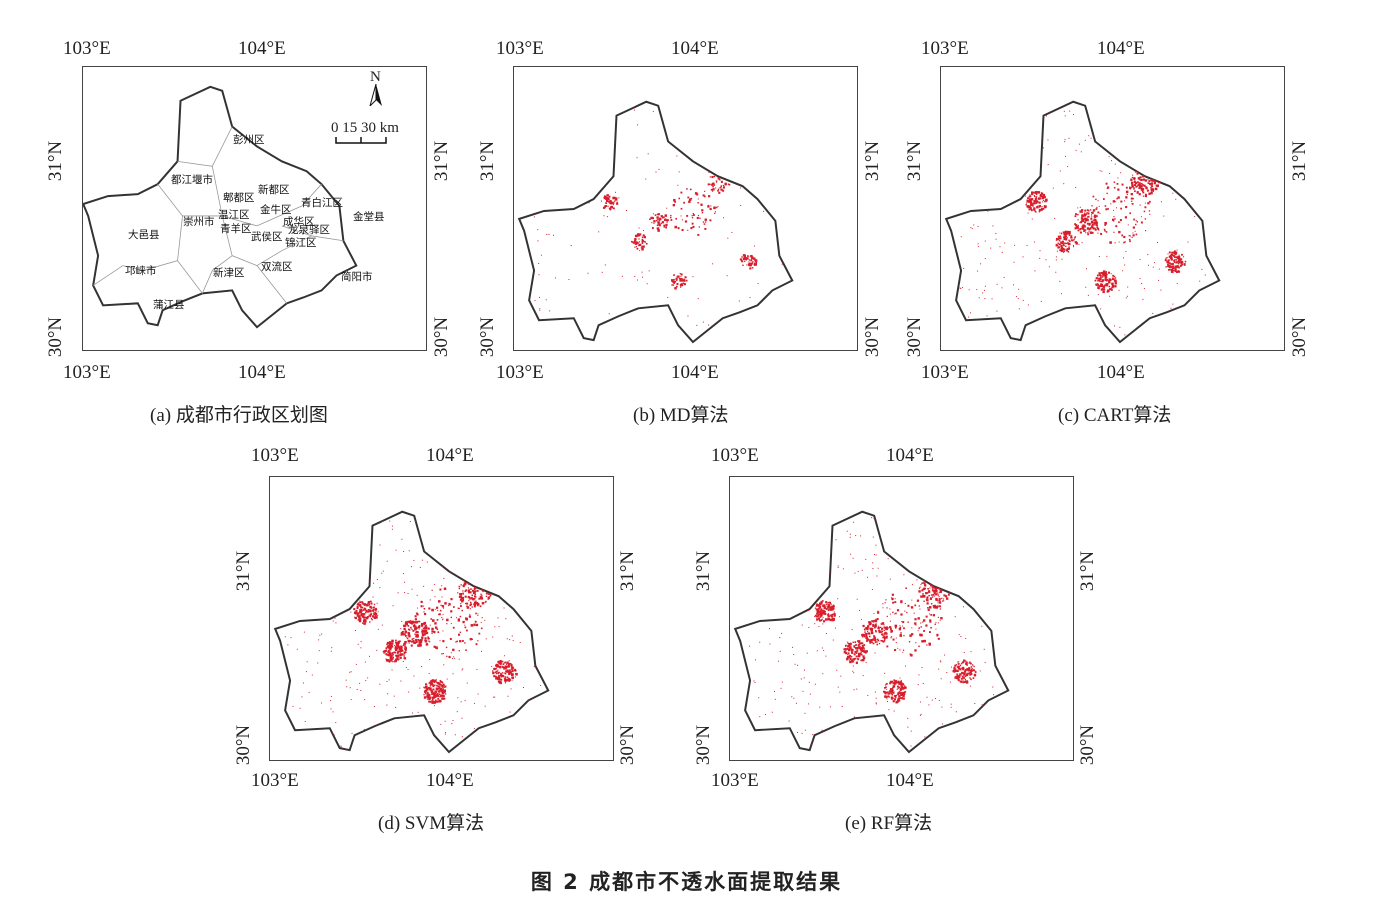  I want to click on district-label: 青羊区, so click(236, 229).